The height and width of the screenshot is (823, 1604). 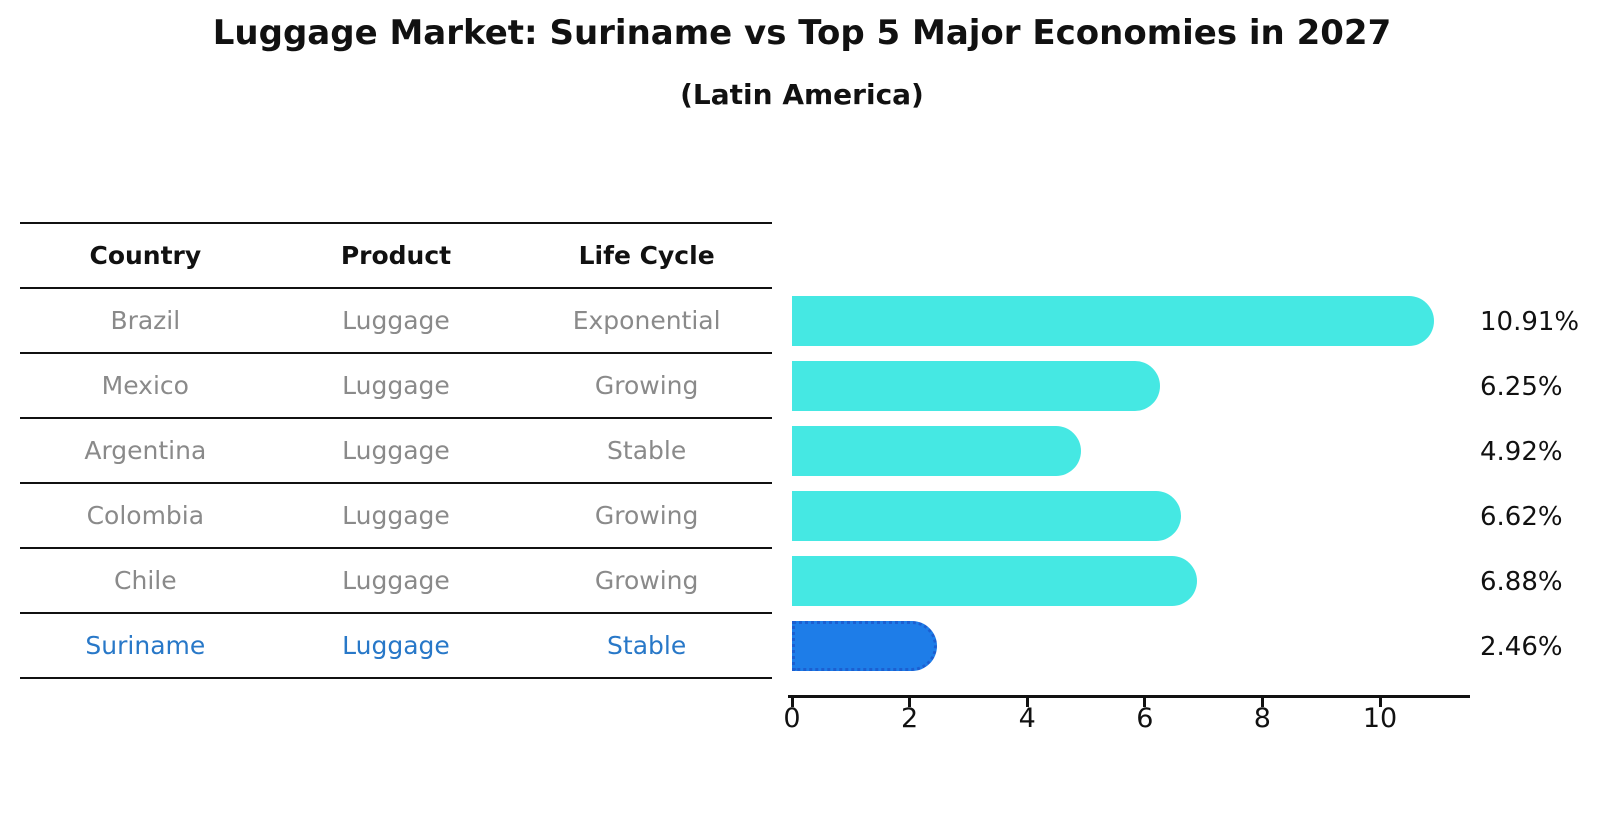 What do you see at coordinates (1198, 516) in the screenshot?
I see `bar-row: 6.62%` at bounding box center [1198, 516].